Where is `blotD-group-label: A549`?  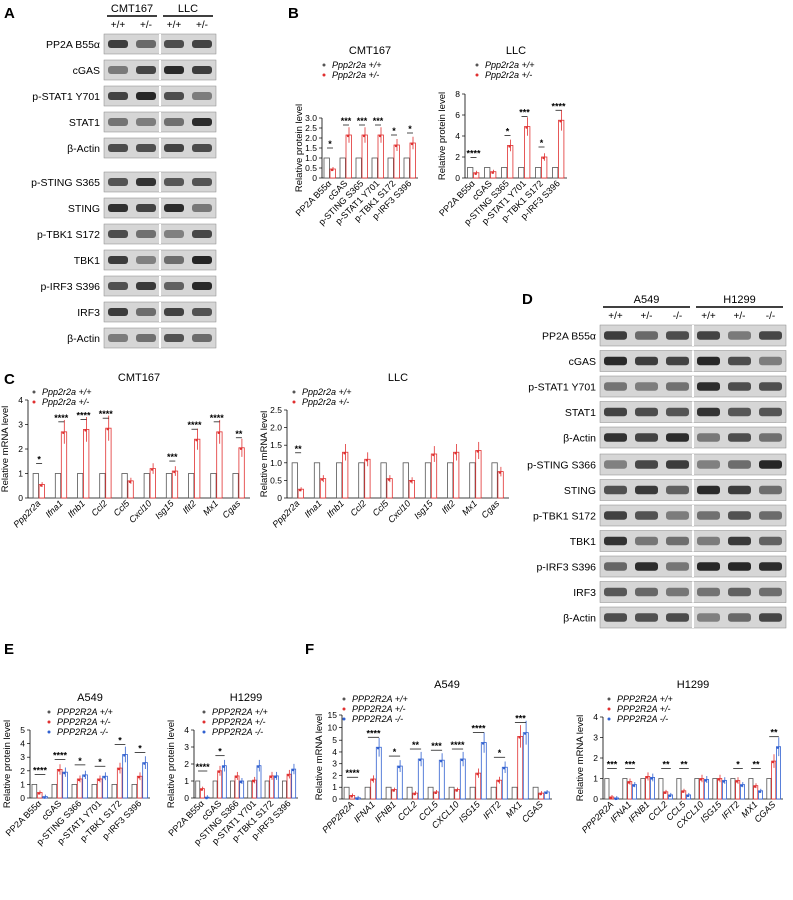 blotD-group-label: A549 is located at coordinates (647, 300).